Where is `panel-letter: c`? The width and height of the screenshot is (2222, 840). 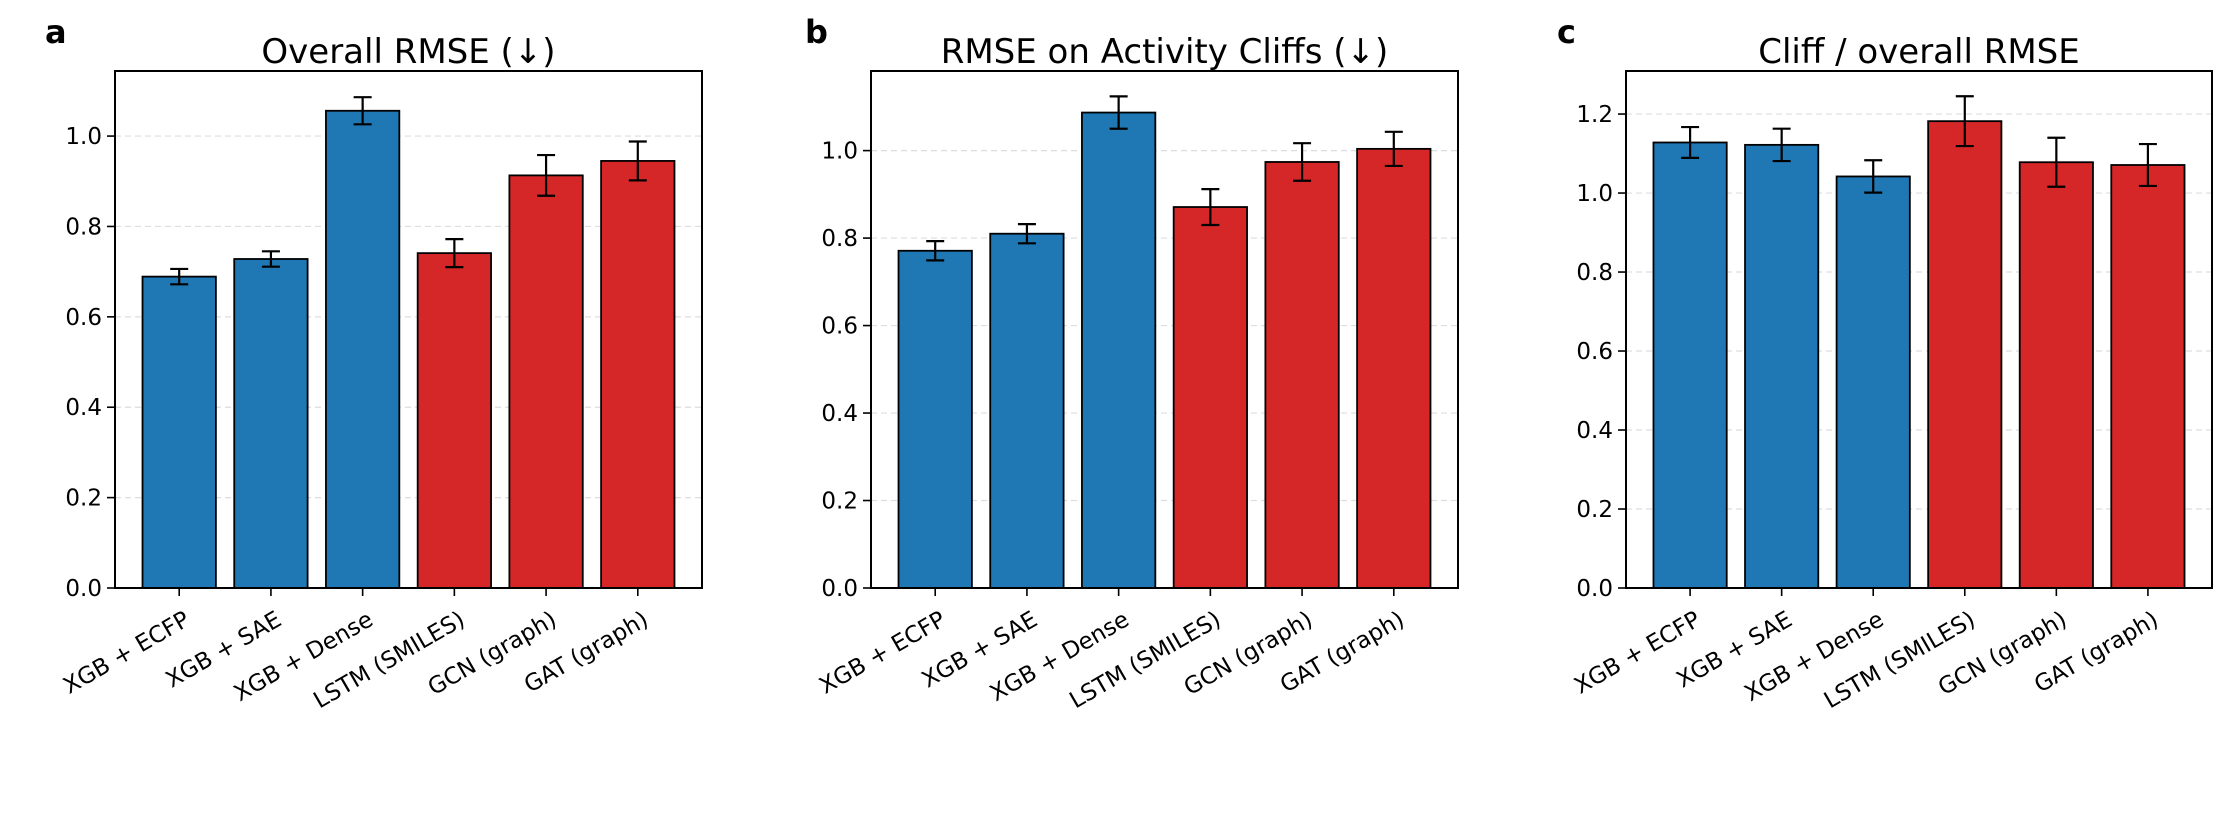 panel-letter: c is located at coordinates (1566, 32).